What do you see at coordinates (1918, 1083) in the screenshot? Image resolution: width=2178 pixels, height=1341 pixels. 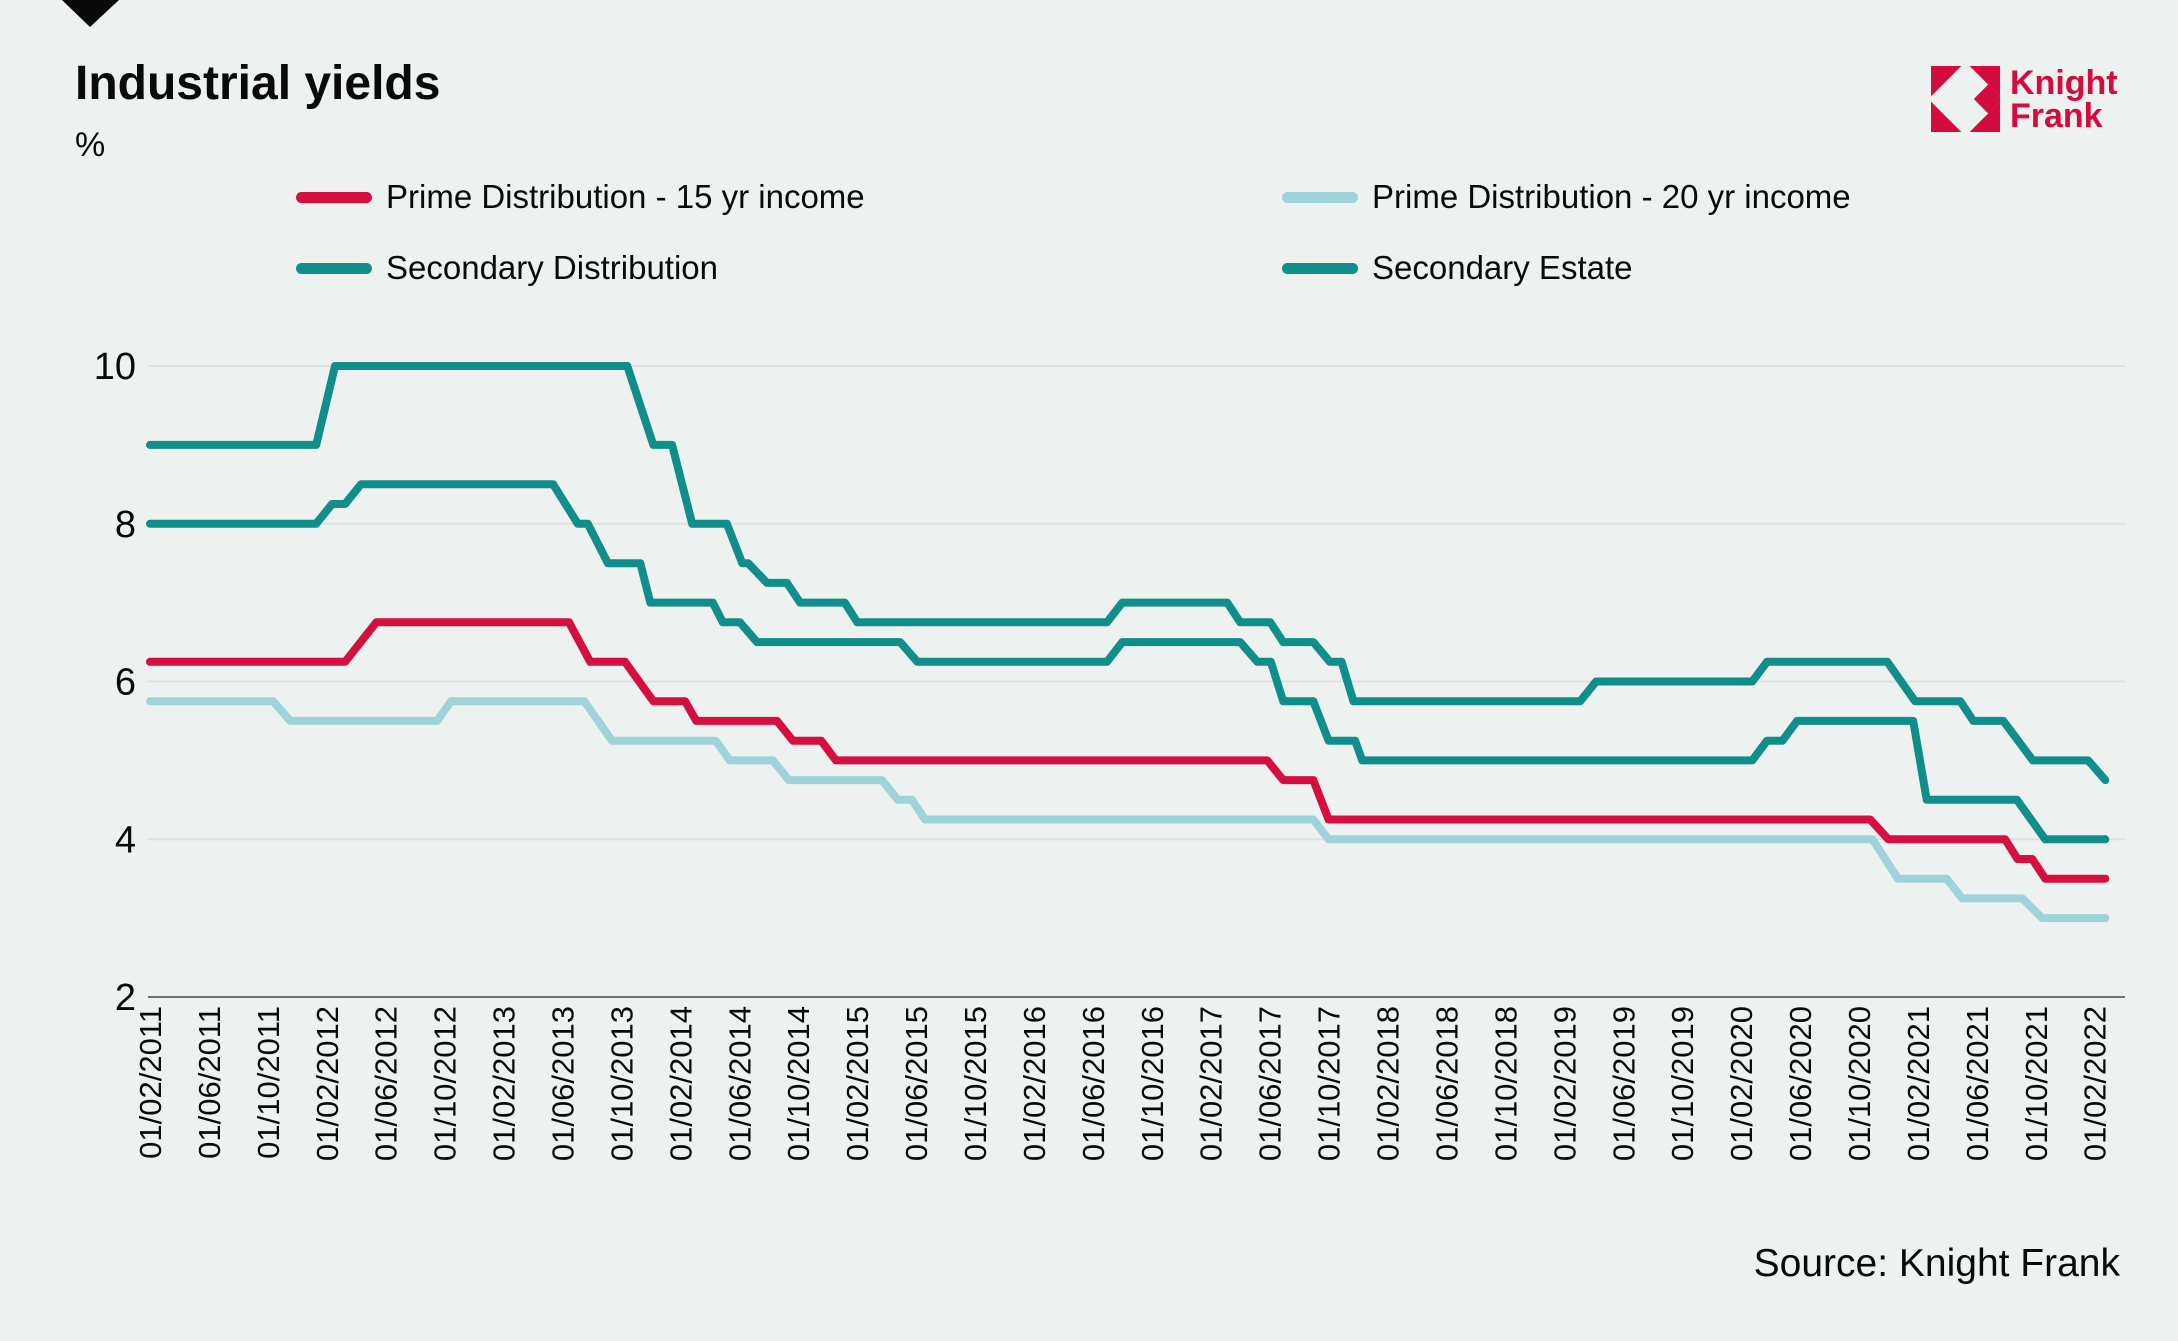 I see `x-tick-label: 01/02/2021` at bounding box center [1918, 1083].